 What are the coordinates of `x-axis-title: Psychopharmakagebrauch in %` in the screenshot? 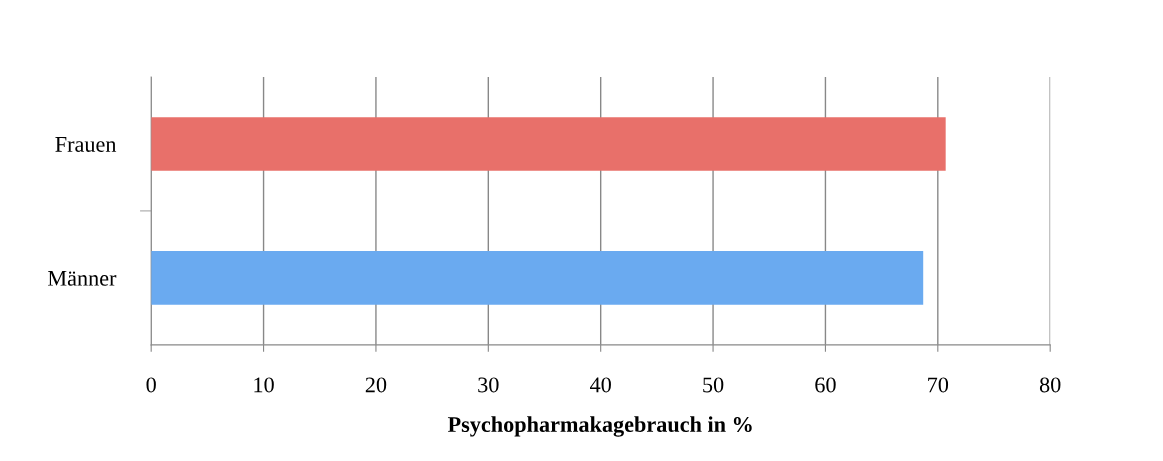 It's located at (599, 426).